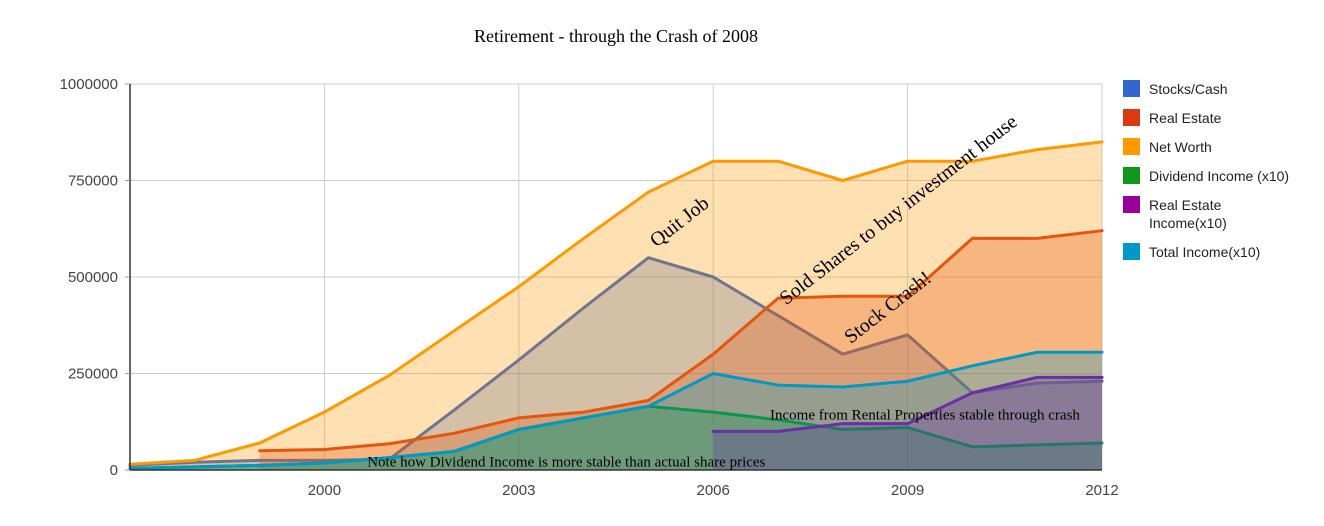 The image size is (1324, 526). Describe the element at coordinates (93, 181) in the screenshot. I see `svg-text: 750000` at that location.